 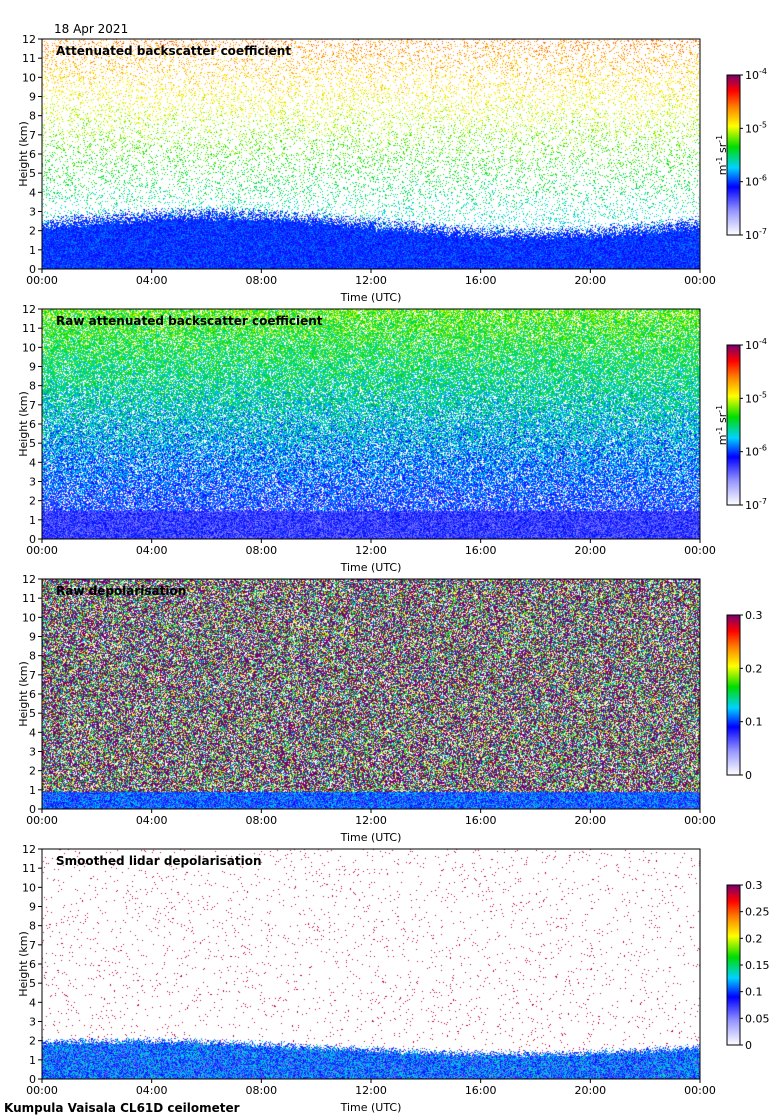 What do you see at coordinates (121, 591) in the screenshot?
I see `panel-title: Raw depolarisation` at bounding box center [121, 591].